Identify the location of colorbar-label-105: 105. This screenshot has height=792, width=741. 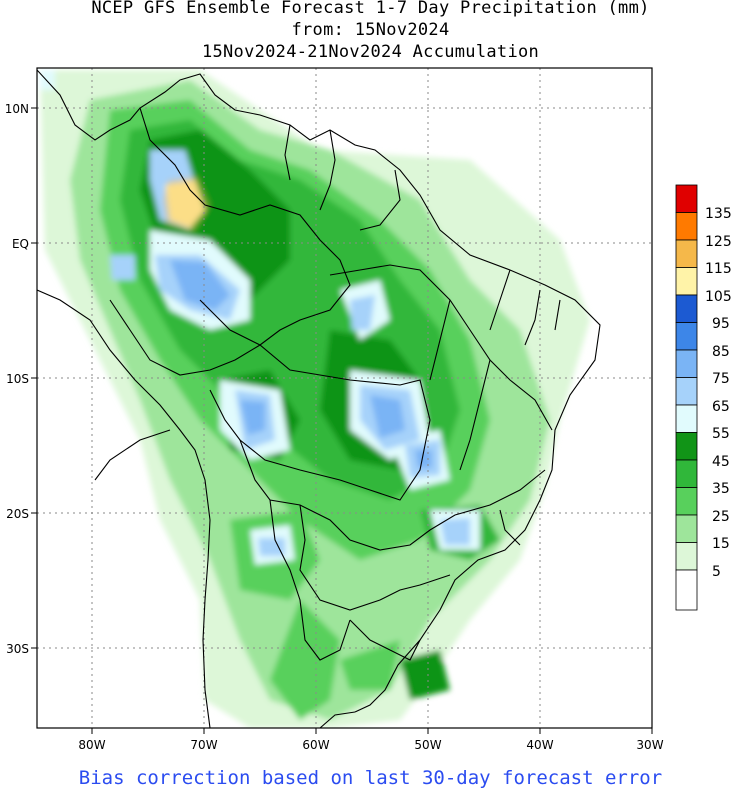
(718, 297).